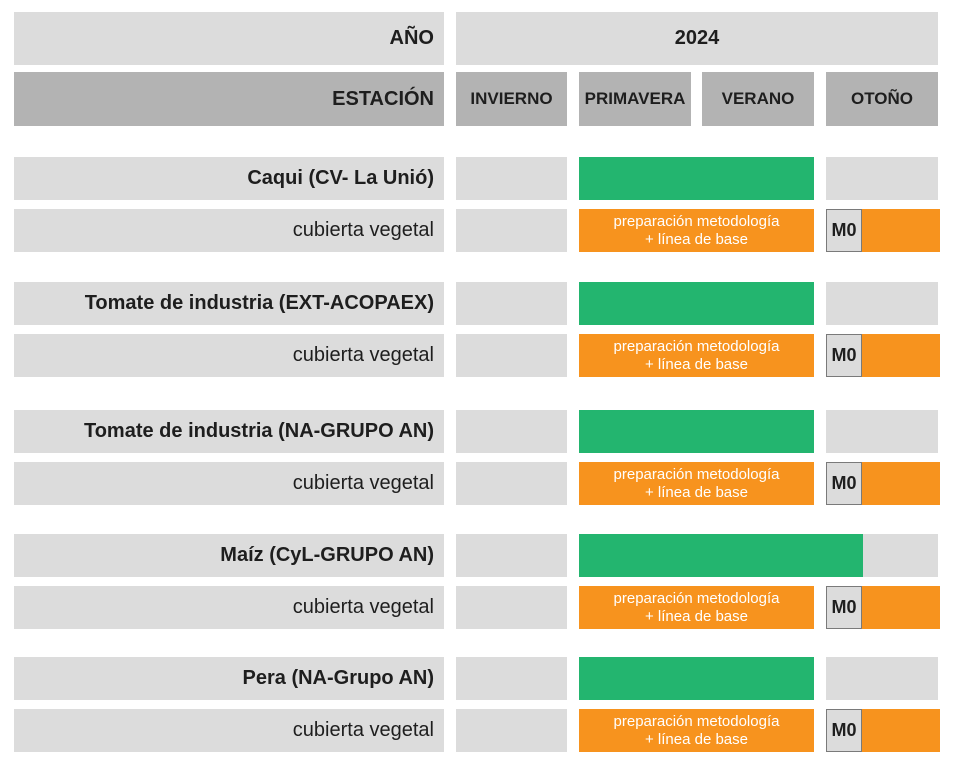 The height and width of the screenshot is (775, 958). I want to click on season-summer: VERANO, so click(758, 99).